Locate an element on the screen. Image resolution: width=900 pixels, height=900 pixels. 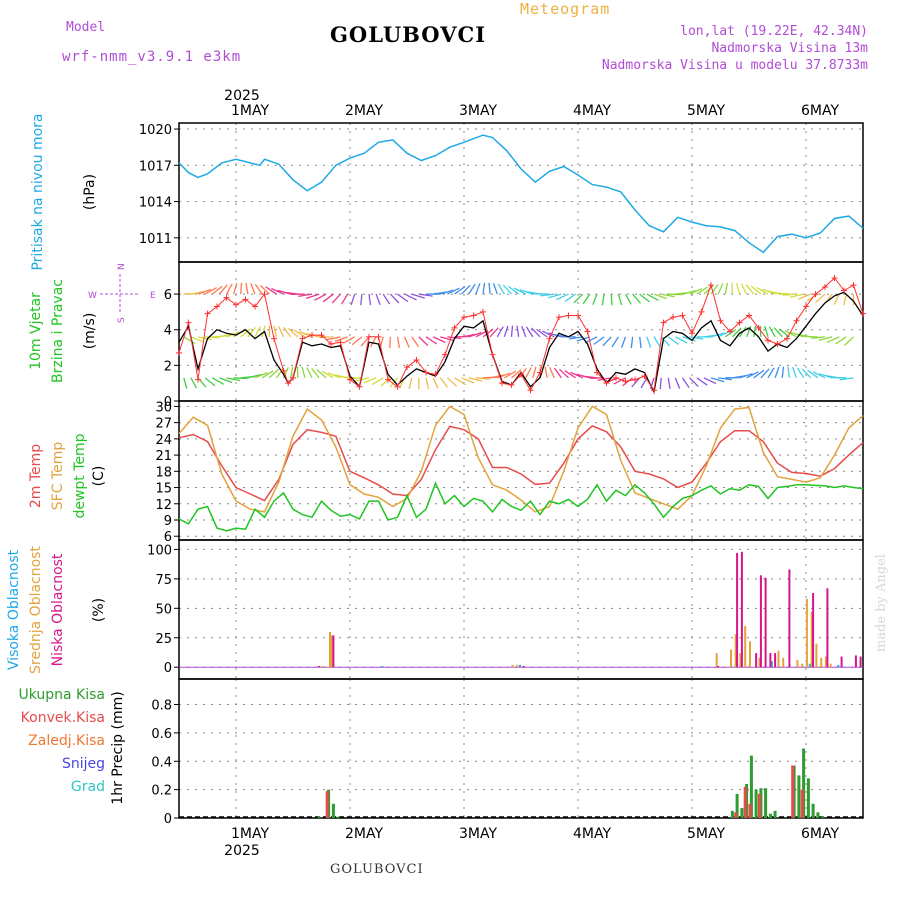
x-tick-label-top: 6MAY is located at coordinates (820, 111).